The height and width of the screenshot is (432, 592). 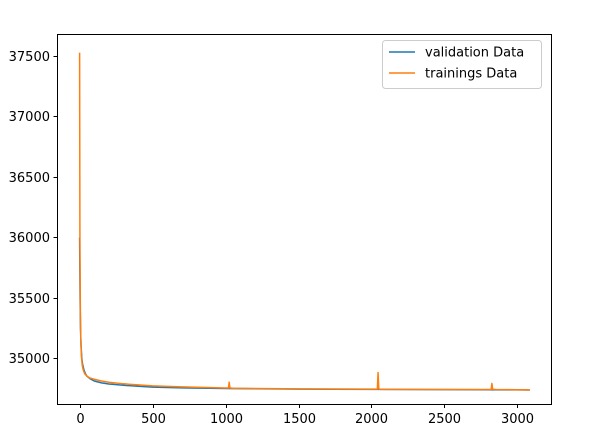 I want to click on x-tick-label: 500, so click(x=153, y=419).